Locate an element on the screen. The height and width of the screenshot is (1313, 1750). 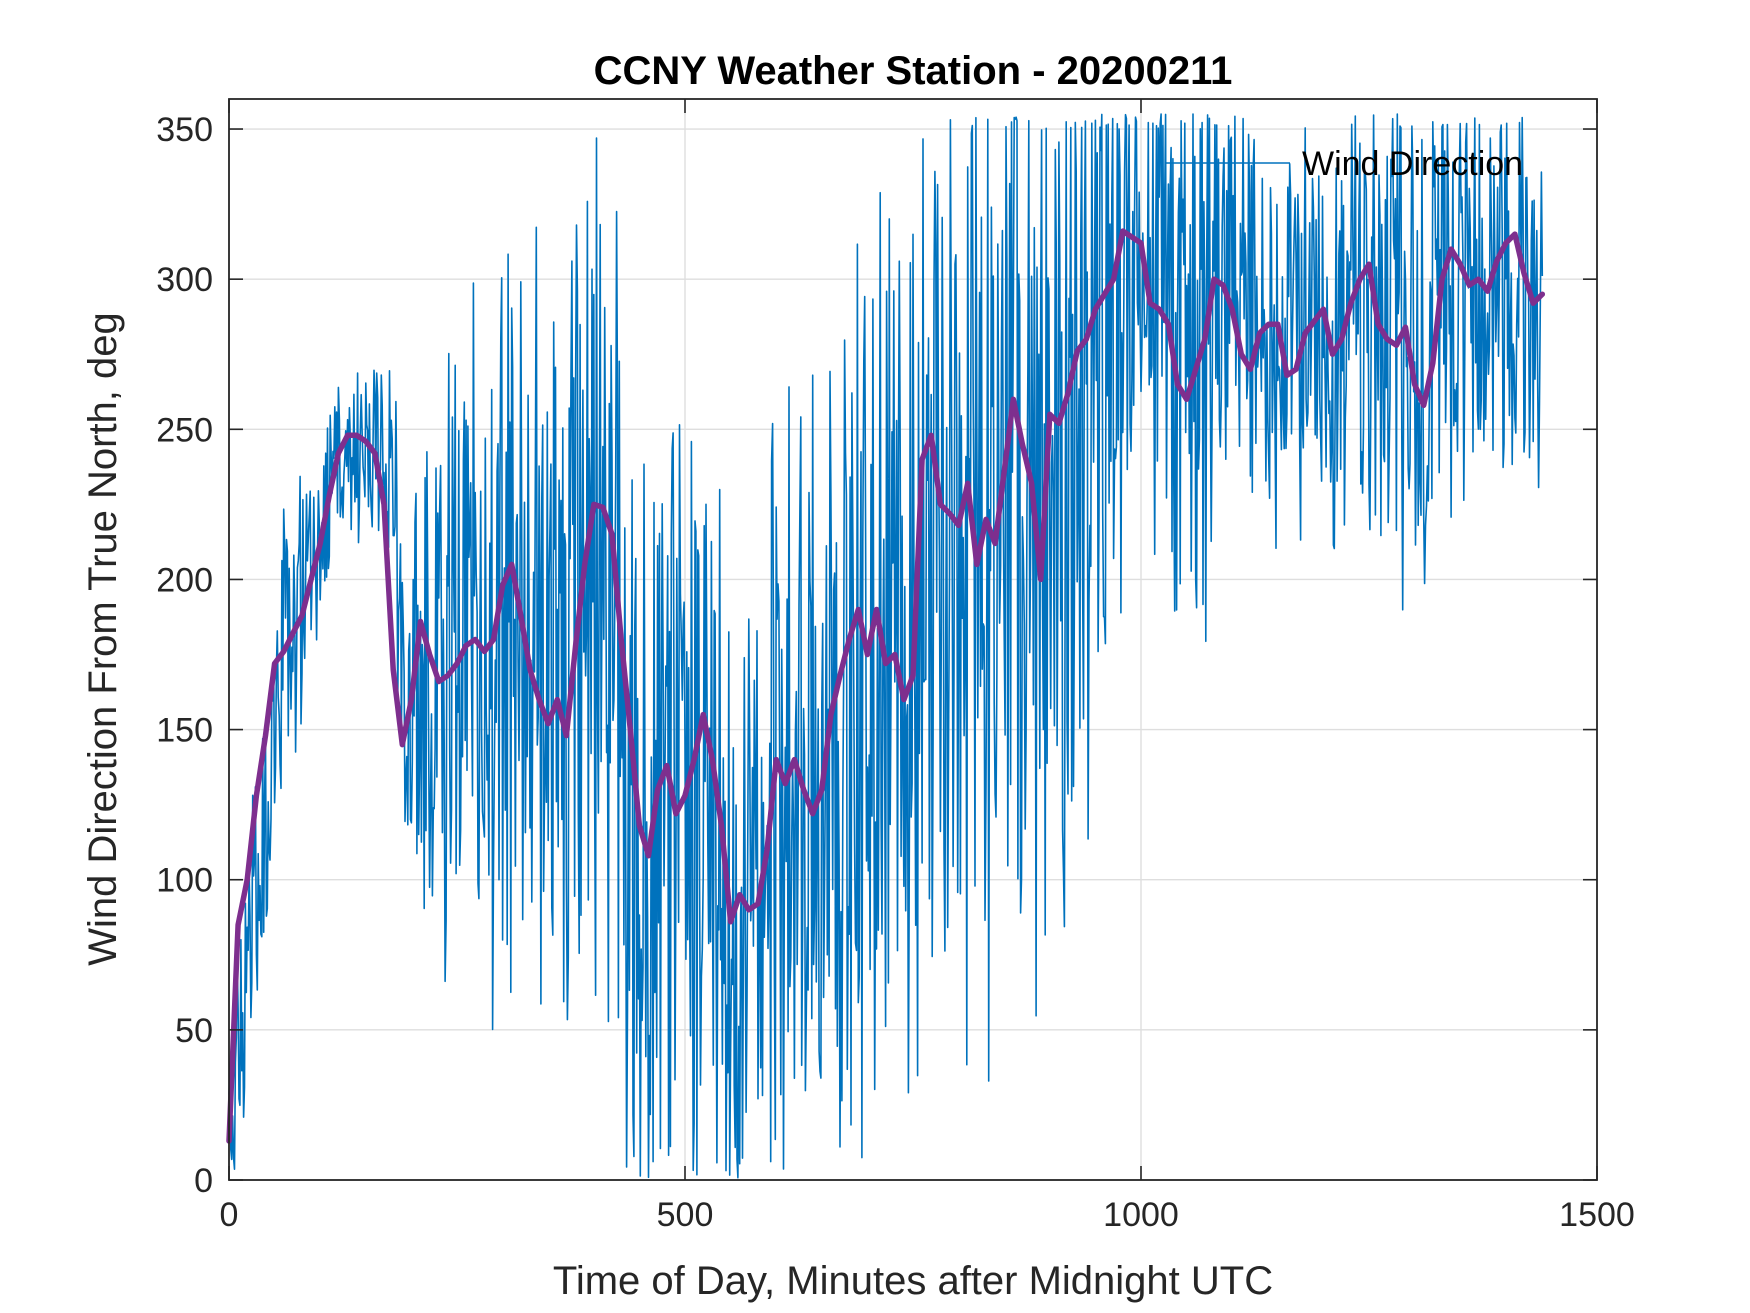
y-tick-label: 50 is located at coordinates (194, 1031).